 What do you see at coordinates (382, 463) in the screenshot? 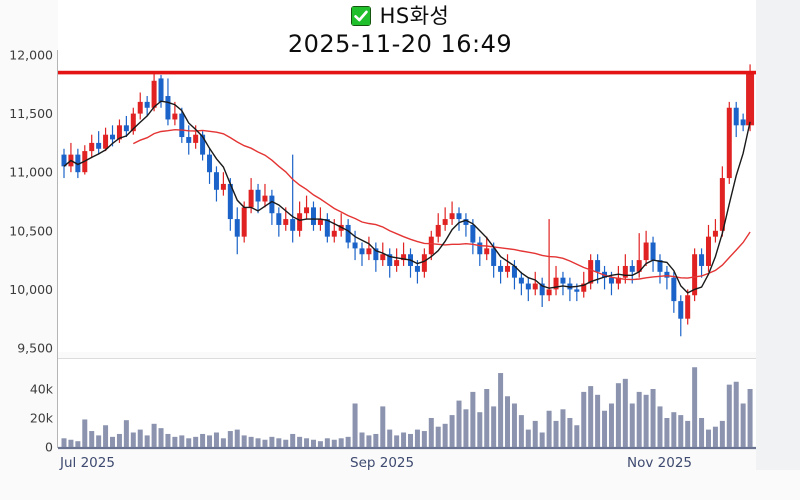
I see `month-label: Sep 2025` at bounding box center [382, 463].